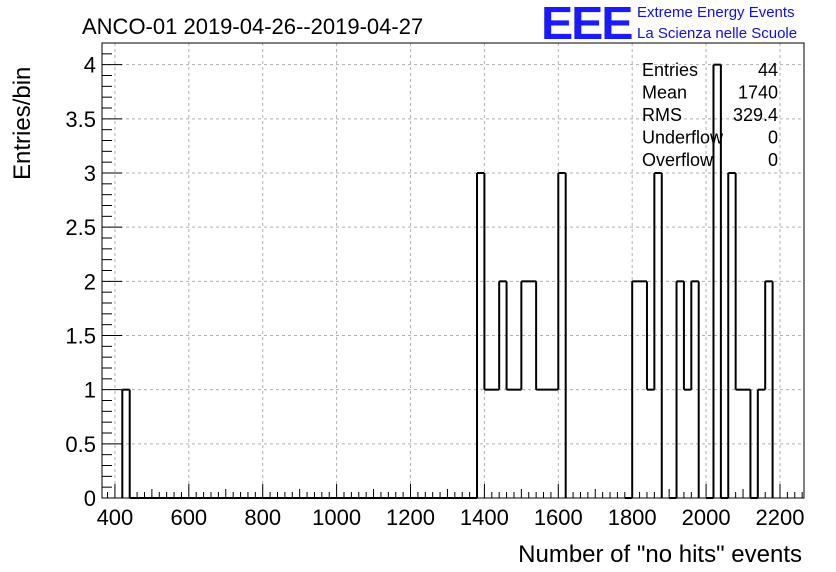  What do you see at coordinates (706, 517) in the screenshot?
I see `x-tick-label: 2000` at bounding box center [706, 517].